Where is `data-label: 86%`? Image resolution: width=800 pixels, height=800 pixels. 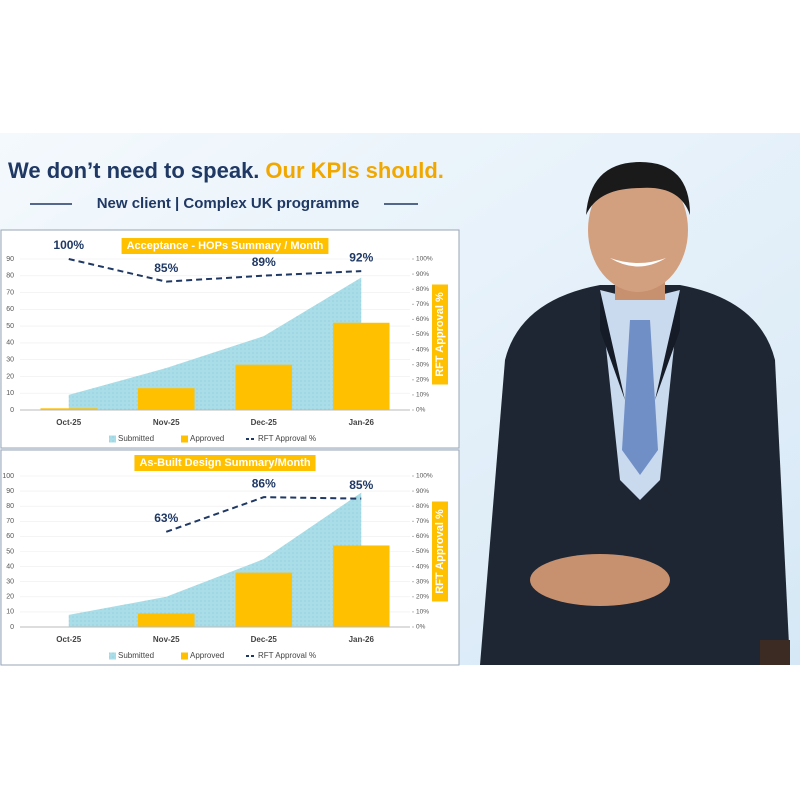 data-label: 86% is located at coordinates (264, 483).